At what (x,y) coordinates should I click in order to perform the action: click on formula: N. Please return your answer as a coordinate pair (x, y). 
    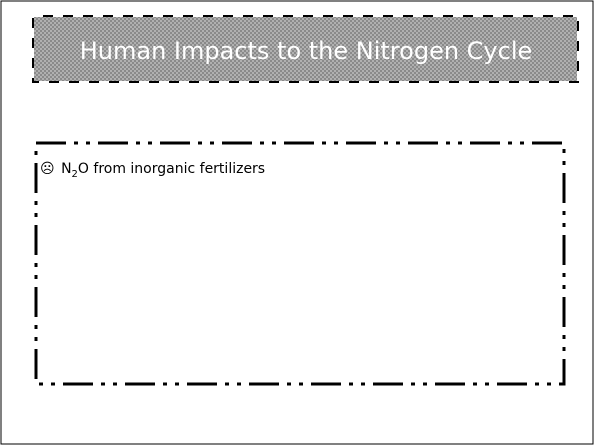
    Looking at the image, I should click on (66, 169).